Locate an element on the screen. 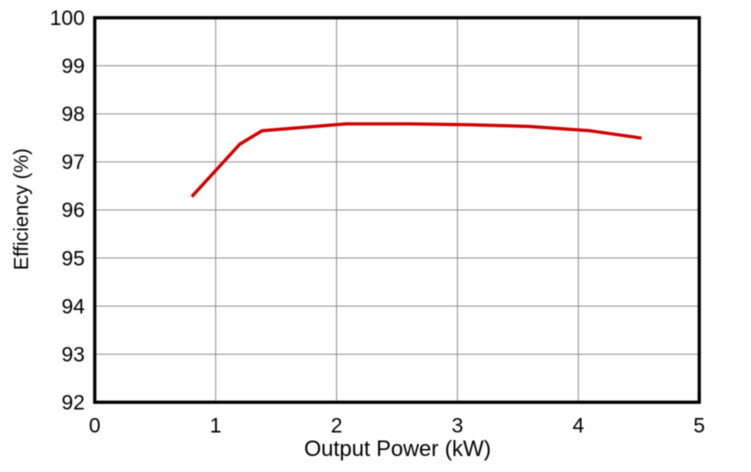 The image size is (751, 472). svg-text: 3 is located at coordinates (458, 426).